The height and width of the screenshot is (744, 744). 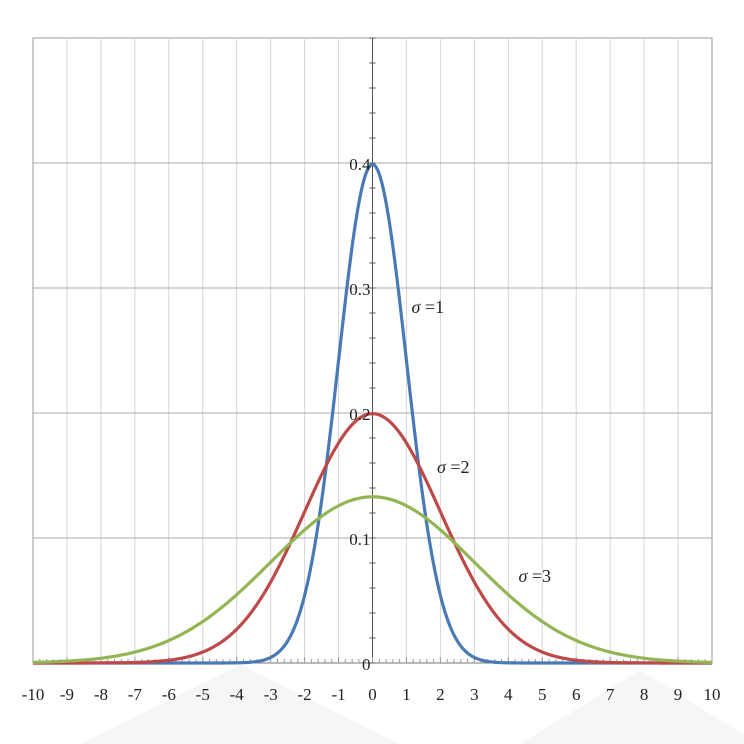 I want to click on x-tick-label: 2, so click(x=440, y=694).